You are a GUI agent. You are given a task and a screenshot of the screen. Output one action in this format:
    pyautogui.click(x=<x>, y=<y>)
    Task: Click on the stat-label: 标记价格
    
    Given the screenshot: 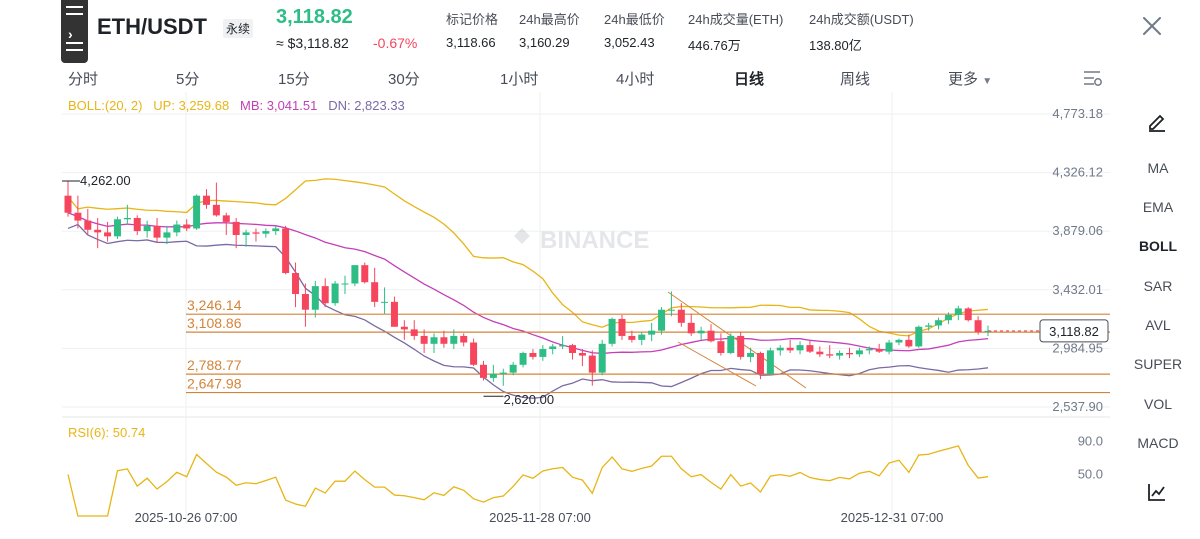 What is the action you would take?
    pyautogui.click(x=472, y=19)
    